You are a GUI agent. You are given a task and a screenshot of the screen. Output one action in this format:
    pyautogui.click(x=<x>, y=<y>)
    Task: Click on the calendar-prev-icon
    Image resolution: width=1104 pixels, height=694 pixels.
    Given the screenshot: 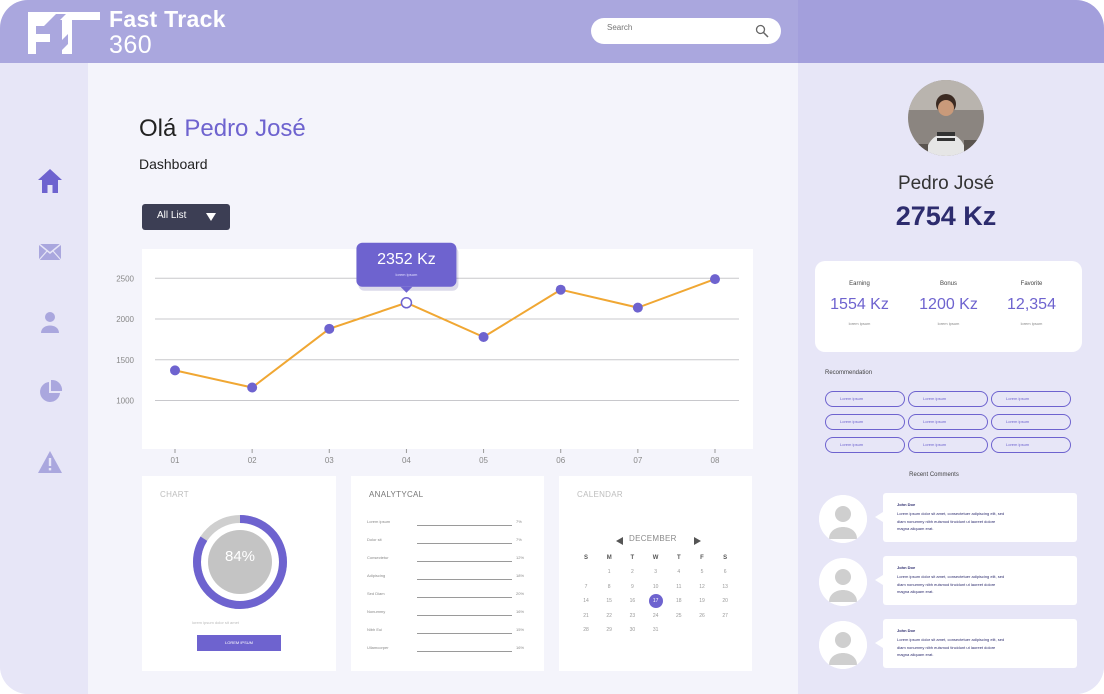 What is the action you would take?
    pyautogui.click(x=619, y=541)
    